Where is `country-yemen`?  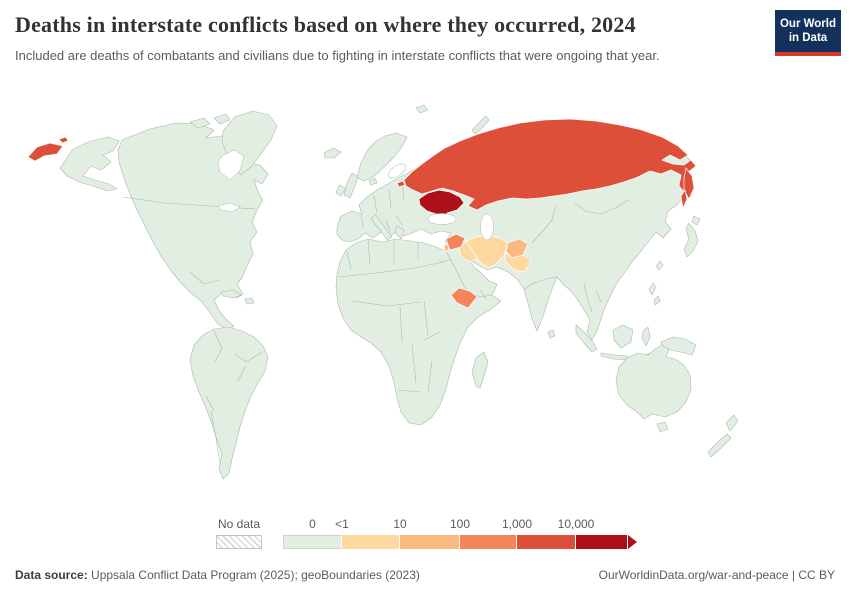
country-yemen is located at coordinates (464, 298).